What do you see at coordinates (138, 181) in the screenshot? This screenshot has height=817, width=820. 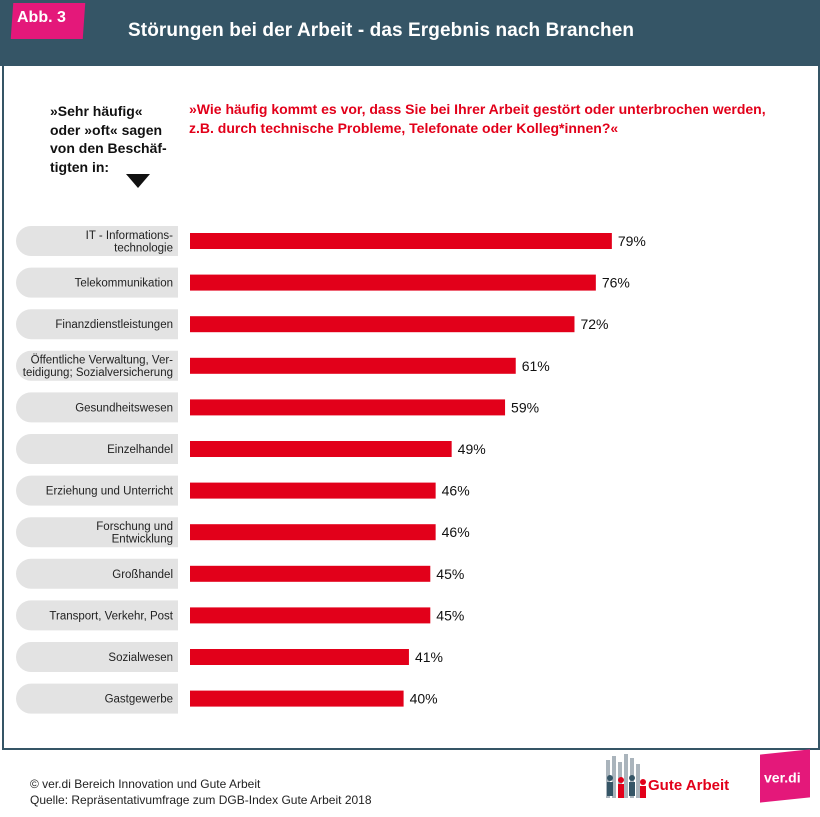 I see `down-arrow-icon` at bounding box center [138, 181].